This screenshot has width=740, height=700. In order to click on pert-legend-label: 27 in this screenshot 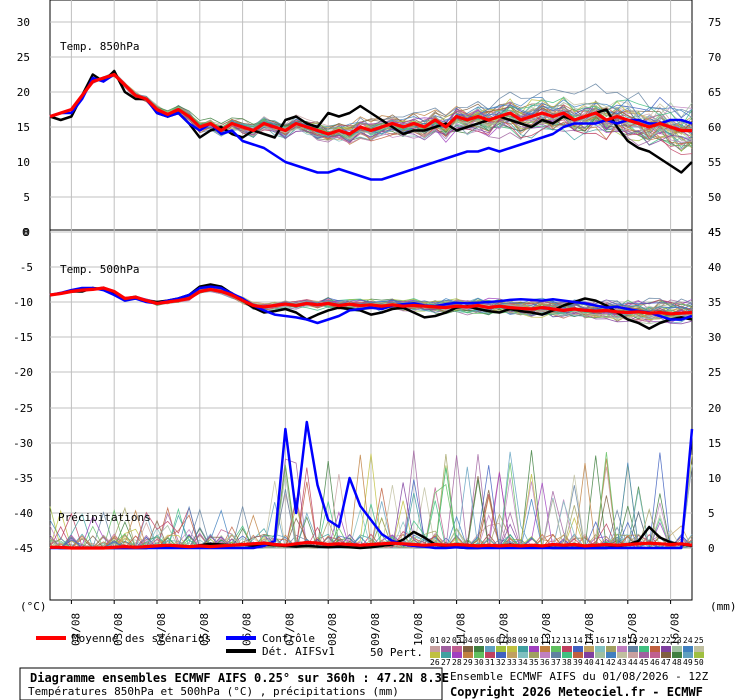, I will do `click(446, 662)`.